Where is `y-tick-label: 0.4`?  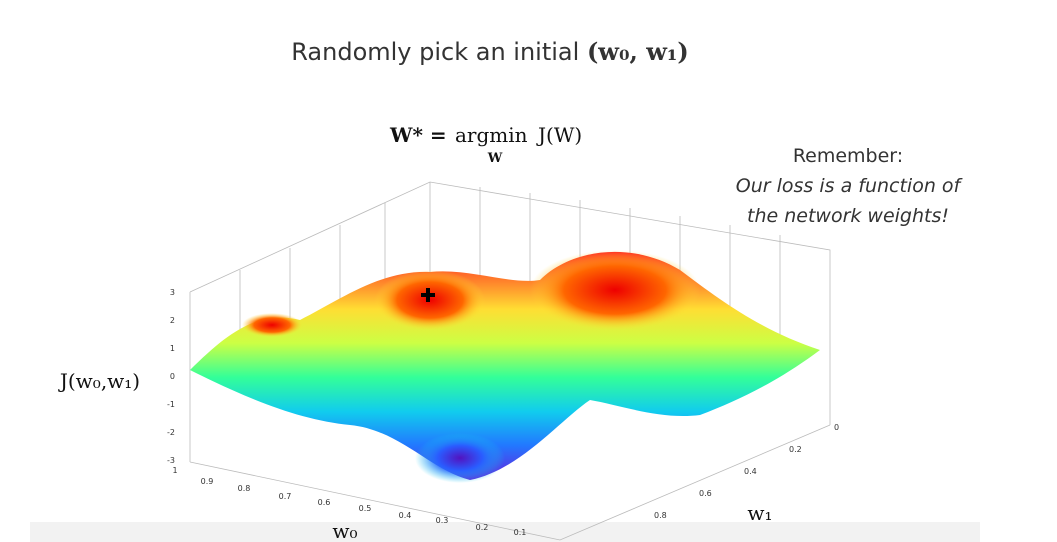 y-tick-label: 0.4 is located at coordinates (750, 471).